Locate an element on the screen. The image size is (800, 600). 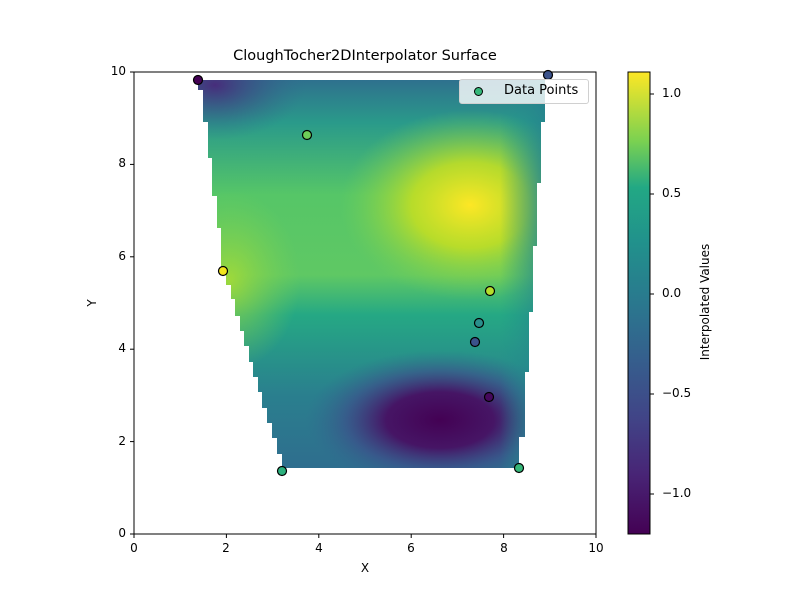
legend: Data Points is located at coordinates (524, 91).